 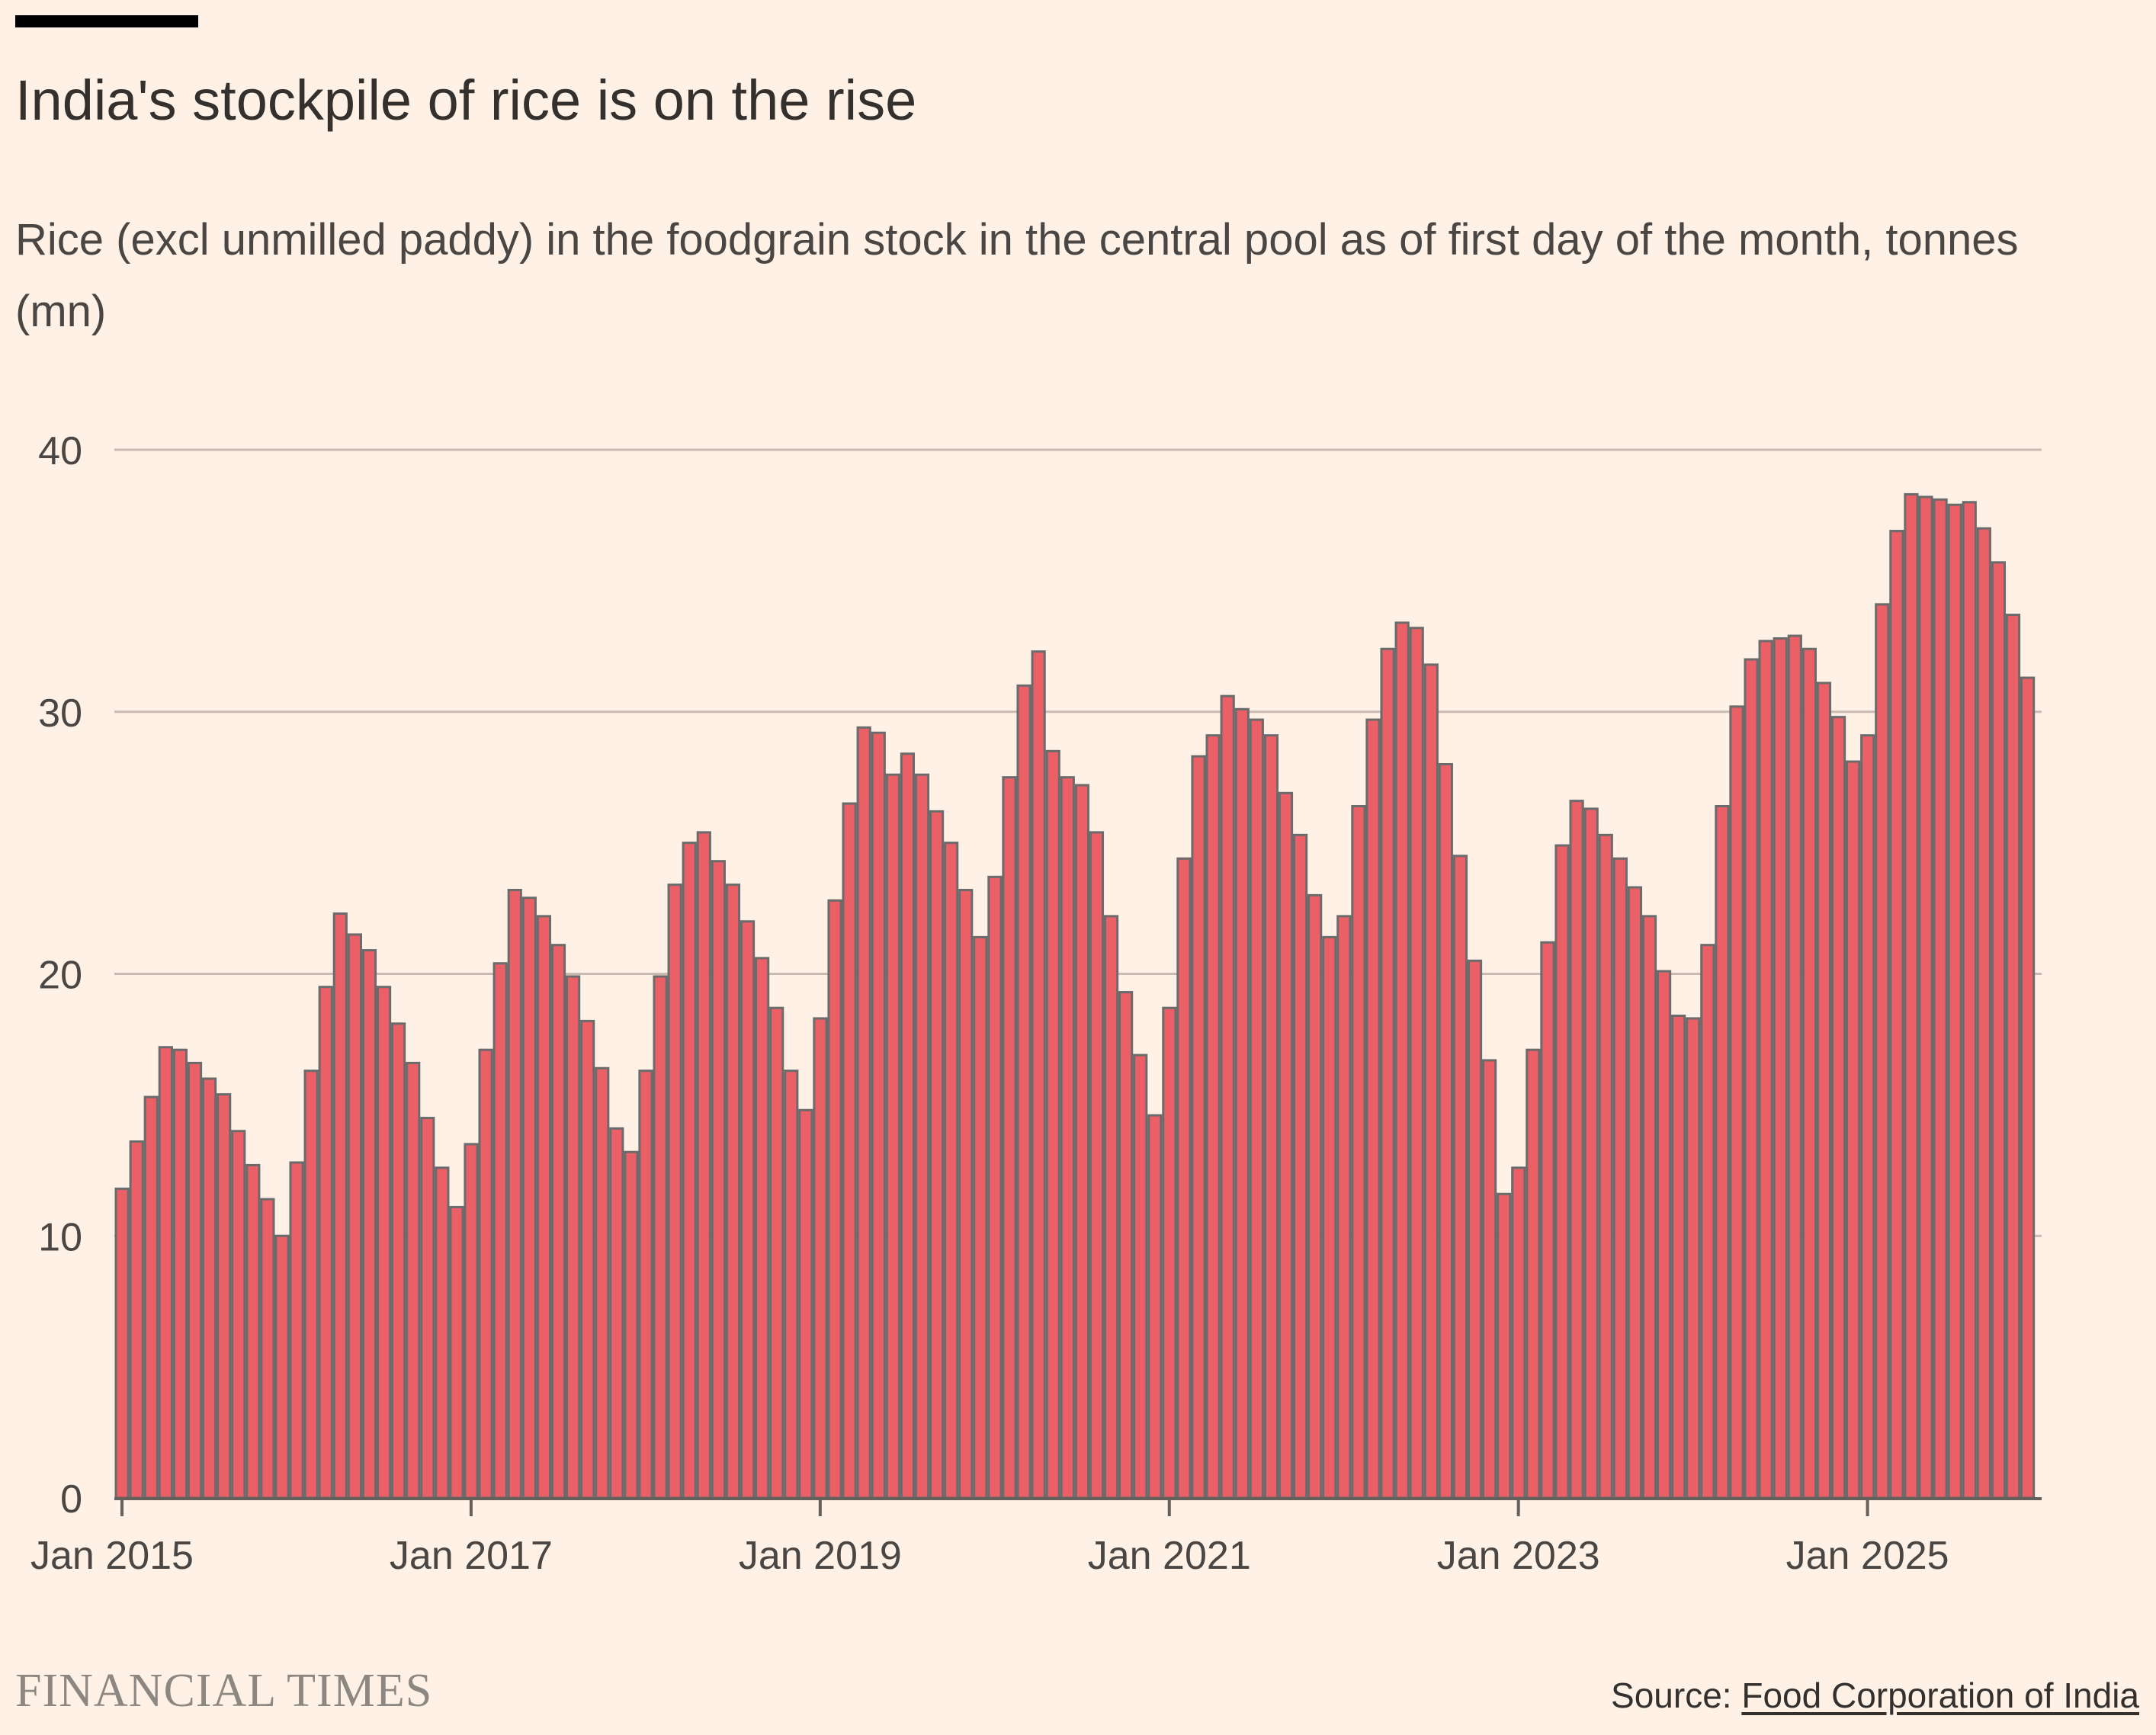 What do you see at coordinates (1868, 1556) in the screenshot?
I see `x-tick-label: Jan 2025` at bounding box center [1868, 1556].